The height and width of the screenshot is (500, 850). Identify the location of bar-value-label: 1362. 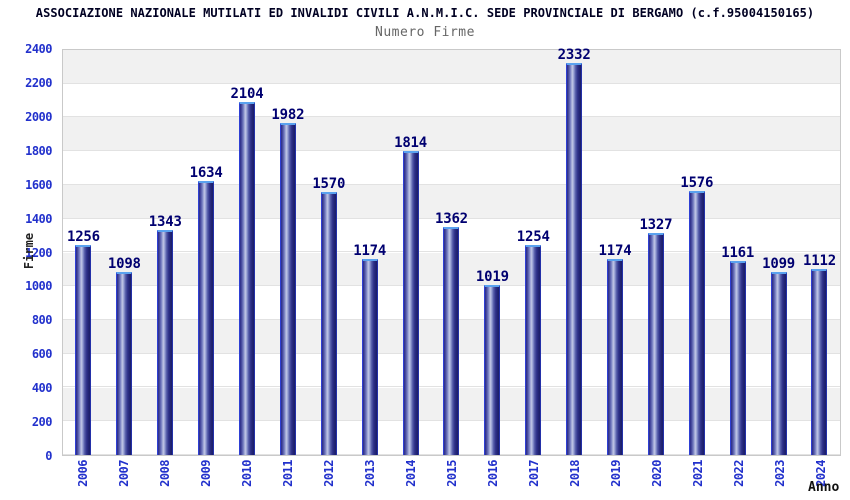
(451, 219).